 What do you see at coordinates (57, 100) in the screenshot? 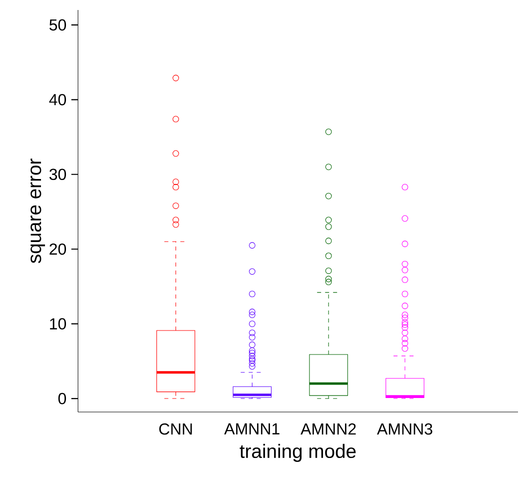
I see `y-tick-label: 40` at bounding box center [57, 100].